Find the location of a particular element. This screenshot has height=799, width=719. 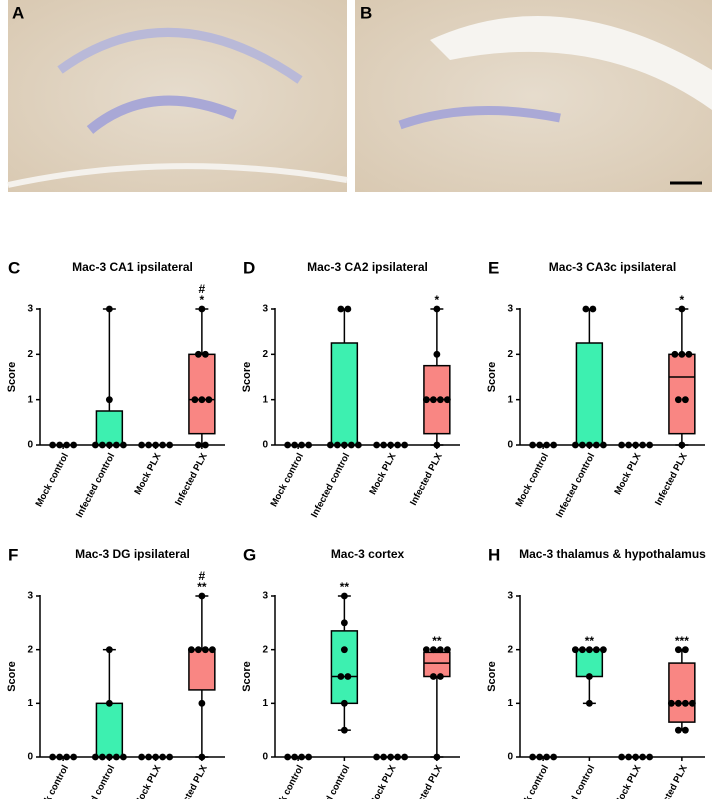

y-tick-label: 0 is located at coordinates (510, 757).